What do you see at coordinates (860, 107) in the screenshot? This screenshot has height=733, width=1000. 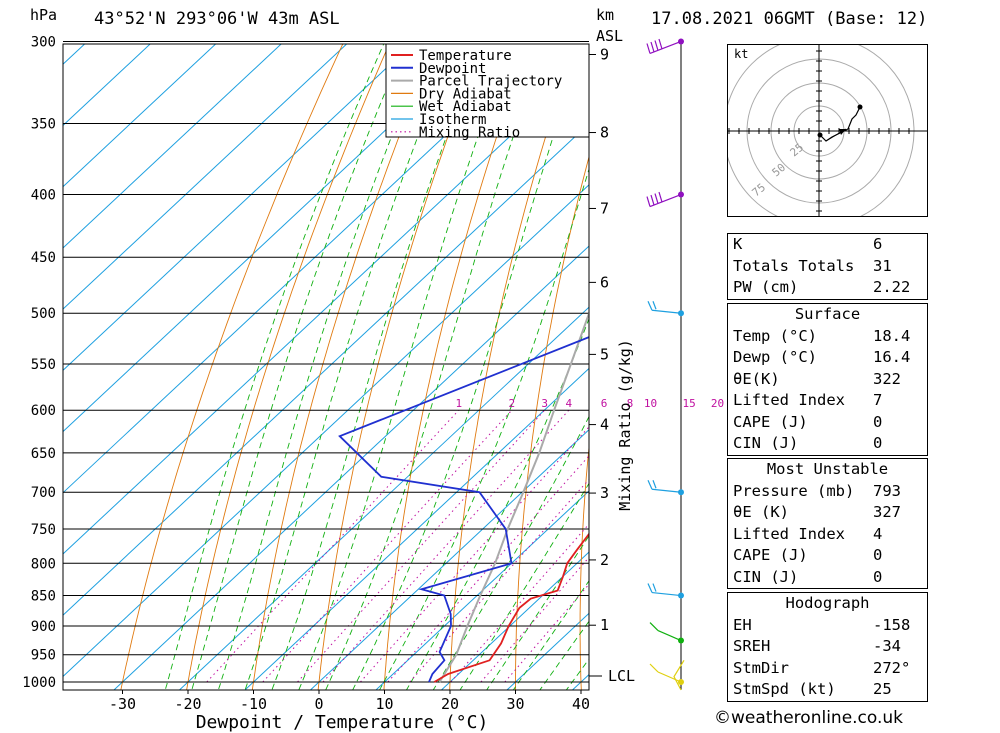 I see `hodo-end-point` at bounding box center [860, 107].